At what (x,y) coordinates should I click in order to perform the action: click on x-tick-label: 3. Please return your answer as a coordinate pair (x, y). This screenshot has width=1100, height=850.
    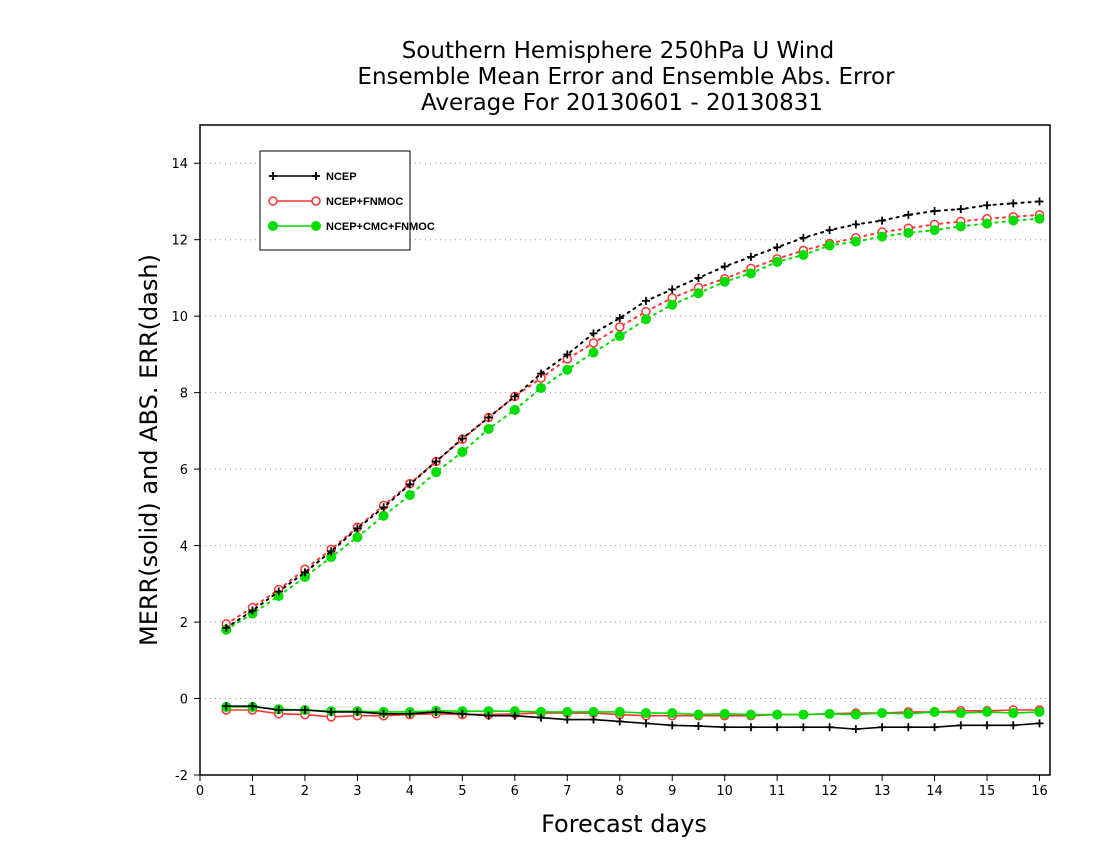
    Looking at the image, I should click on (357, 791).